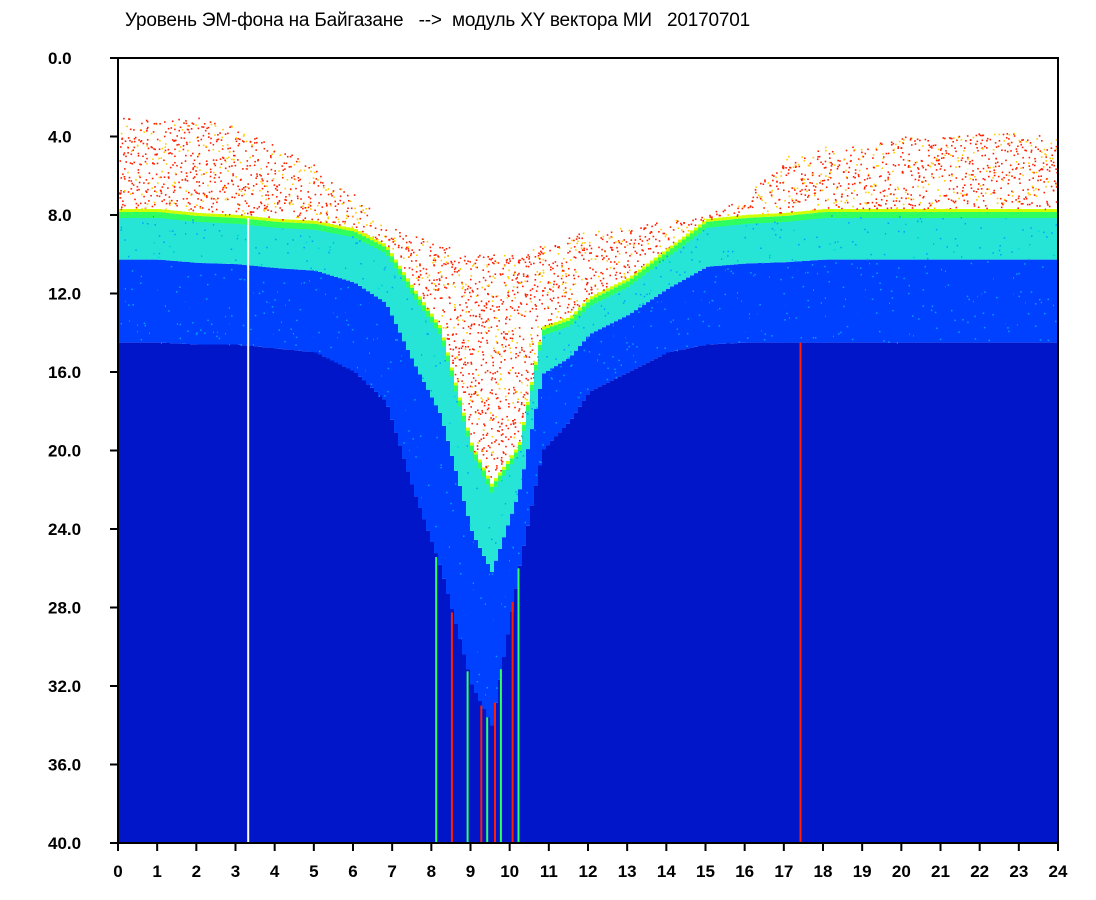  I want to click on x-tick-label: 21, so click(940, 871).